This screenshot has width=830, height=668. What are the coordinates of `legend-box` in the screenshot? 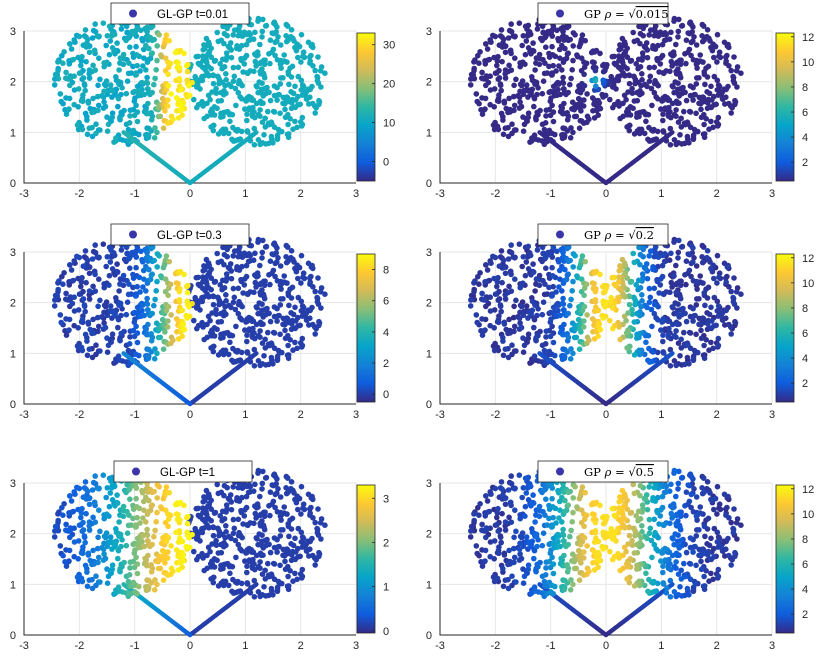 It's located at (180, 234).